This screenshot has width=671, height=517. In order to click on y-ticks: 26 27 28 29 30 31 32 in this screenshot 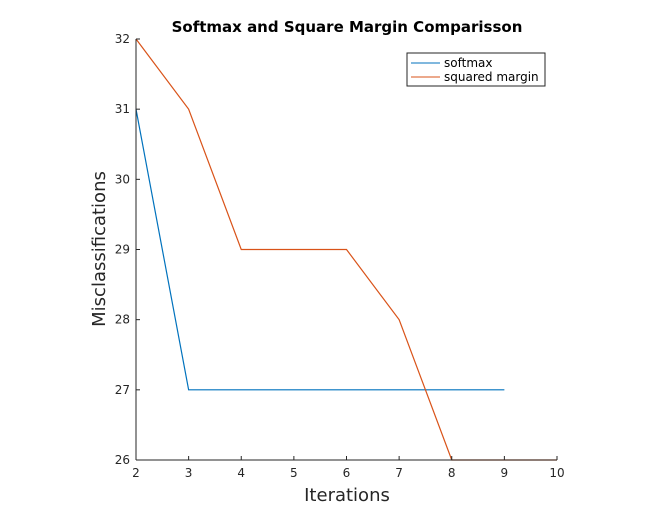, I will do `click(127, 249)`.